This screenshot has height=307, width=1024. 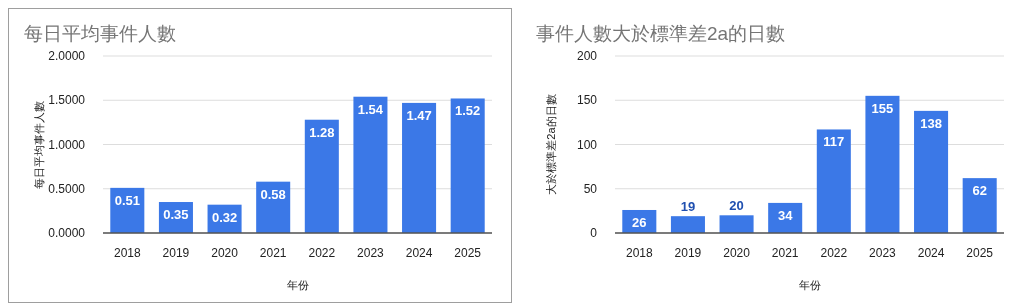 I want to click on y-tick-label: 0, so click(x=594, y=233).